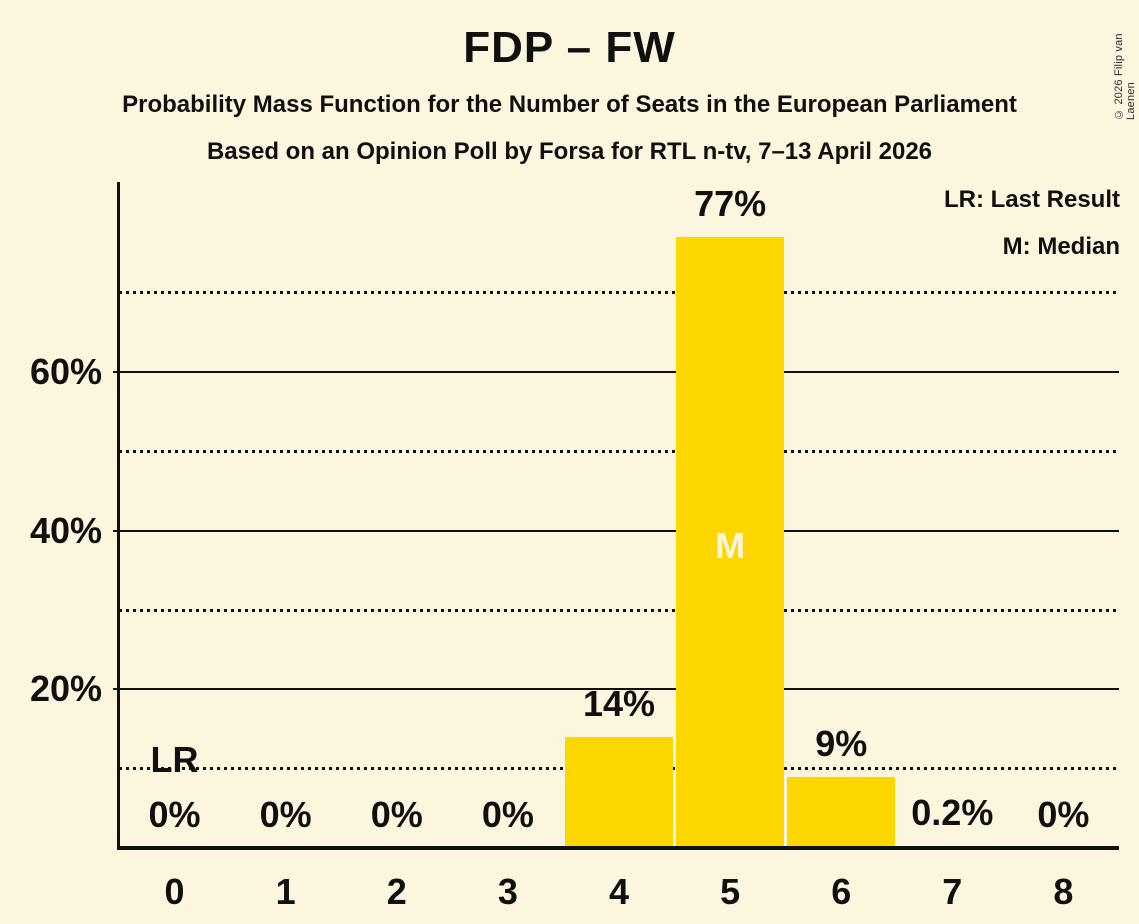 The image size is (1139, 924). I want to click on x-axis-label-6: 6, so click(841, 891).